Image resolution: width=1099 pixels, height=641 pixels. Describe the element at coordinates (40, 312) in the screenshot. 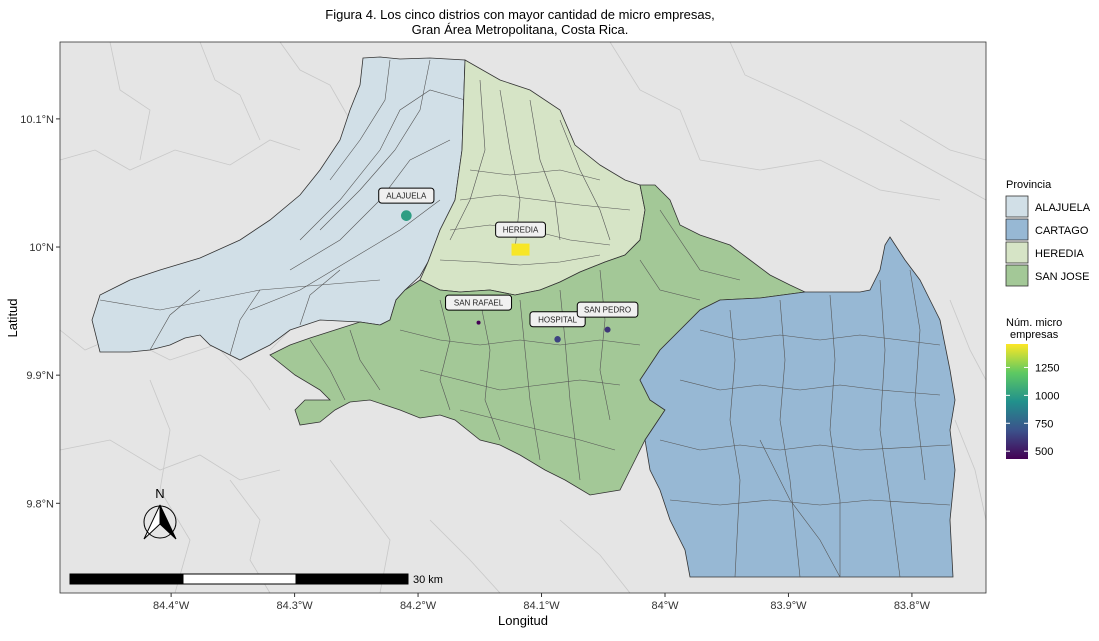

I see `y-axis: 9.8°N 9.9°N 10°N 10.1°N` at that location.